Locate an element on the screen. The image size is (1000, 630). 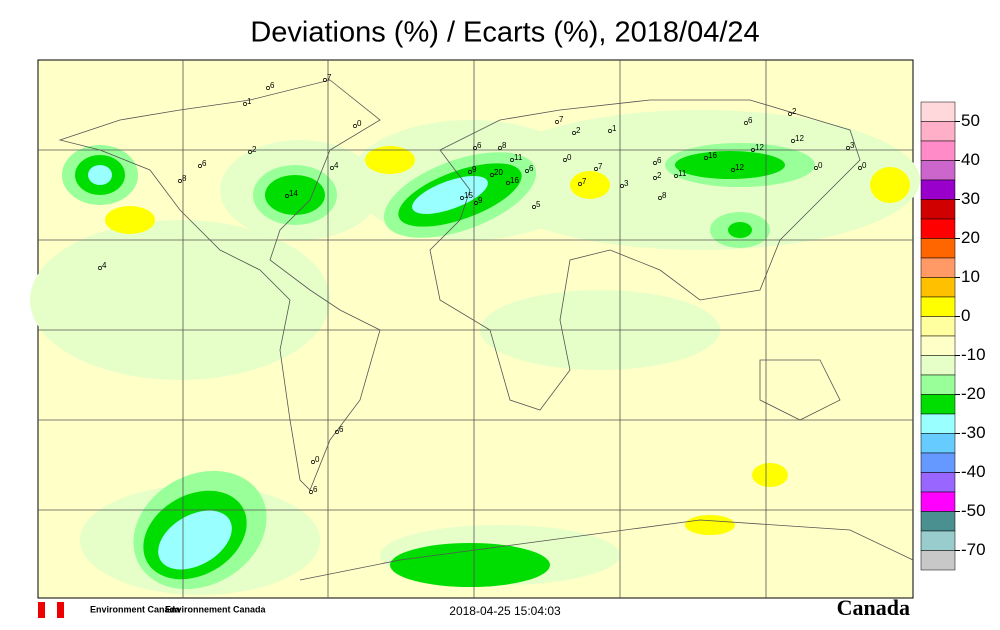
agency-en: Environment Canada is located at coordinates (135, 609).